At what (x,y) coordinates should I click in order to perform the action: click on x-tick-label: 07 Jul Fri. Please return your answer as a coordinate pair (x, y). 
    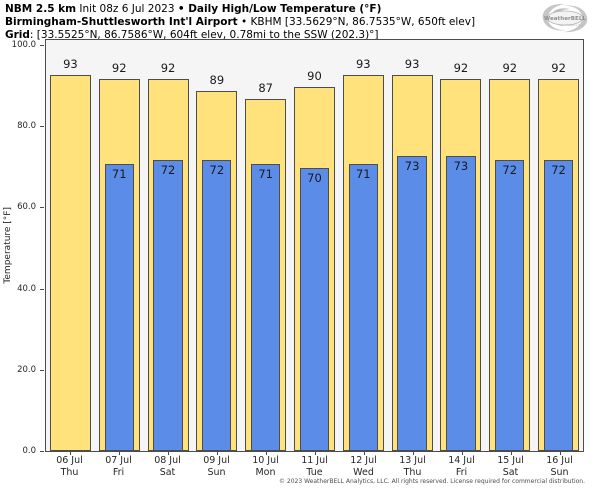
    Looking at the image, I should click on (118, 466).